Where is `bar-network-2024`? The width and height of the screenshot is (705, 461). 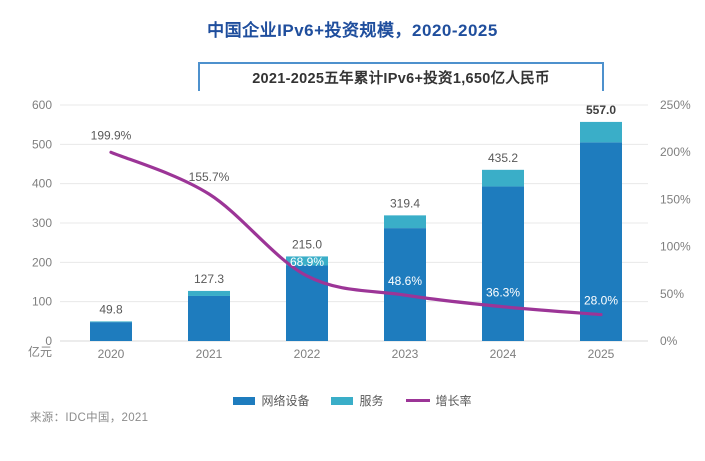 bar-network-2024 is located at coordinates (503, 263).